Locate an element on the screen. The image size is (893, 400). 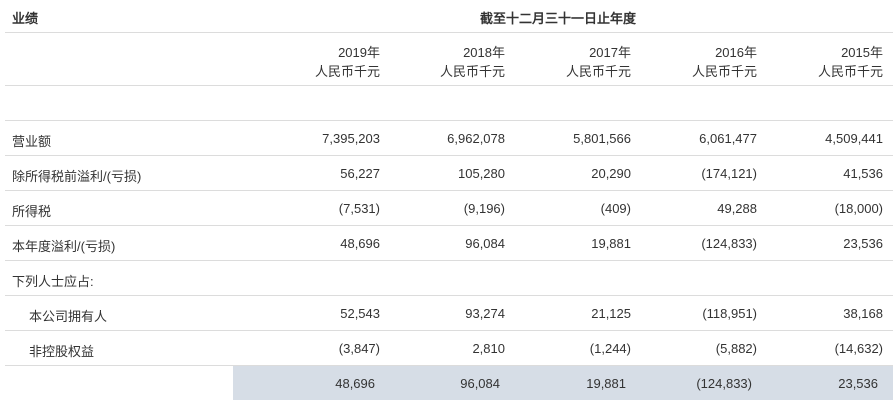
total-value: 96,084 is located at coordinates (480, 383).